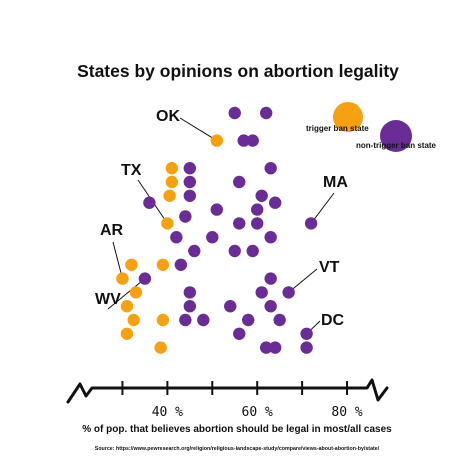 This screenshot has height=475, width=475. Describe the element at coordinates (396, 145) in the screenshot. I see `legend-label-nontrigger: non-trigger ban state` at that location.